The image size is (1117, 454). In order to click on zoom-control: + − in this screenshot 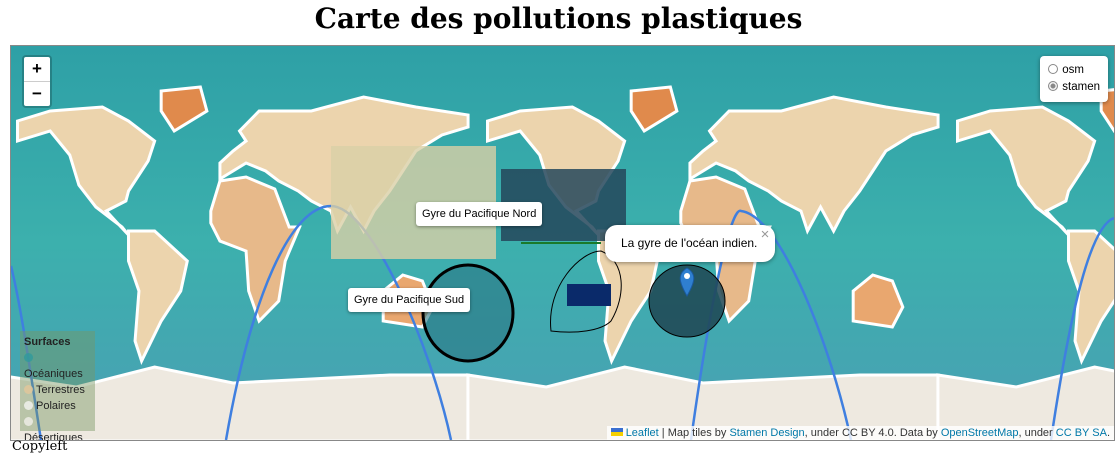, I will do `click(37, 81)`.